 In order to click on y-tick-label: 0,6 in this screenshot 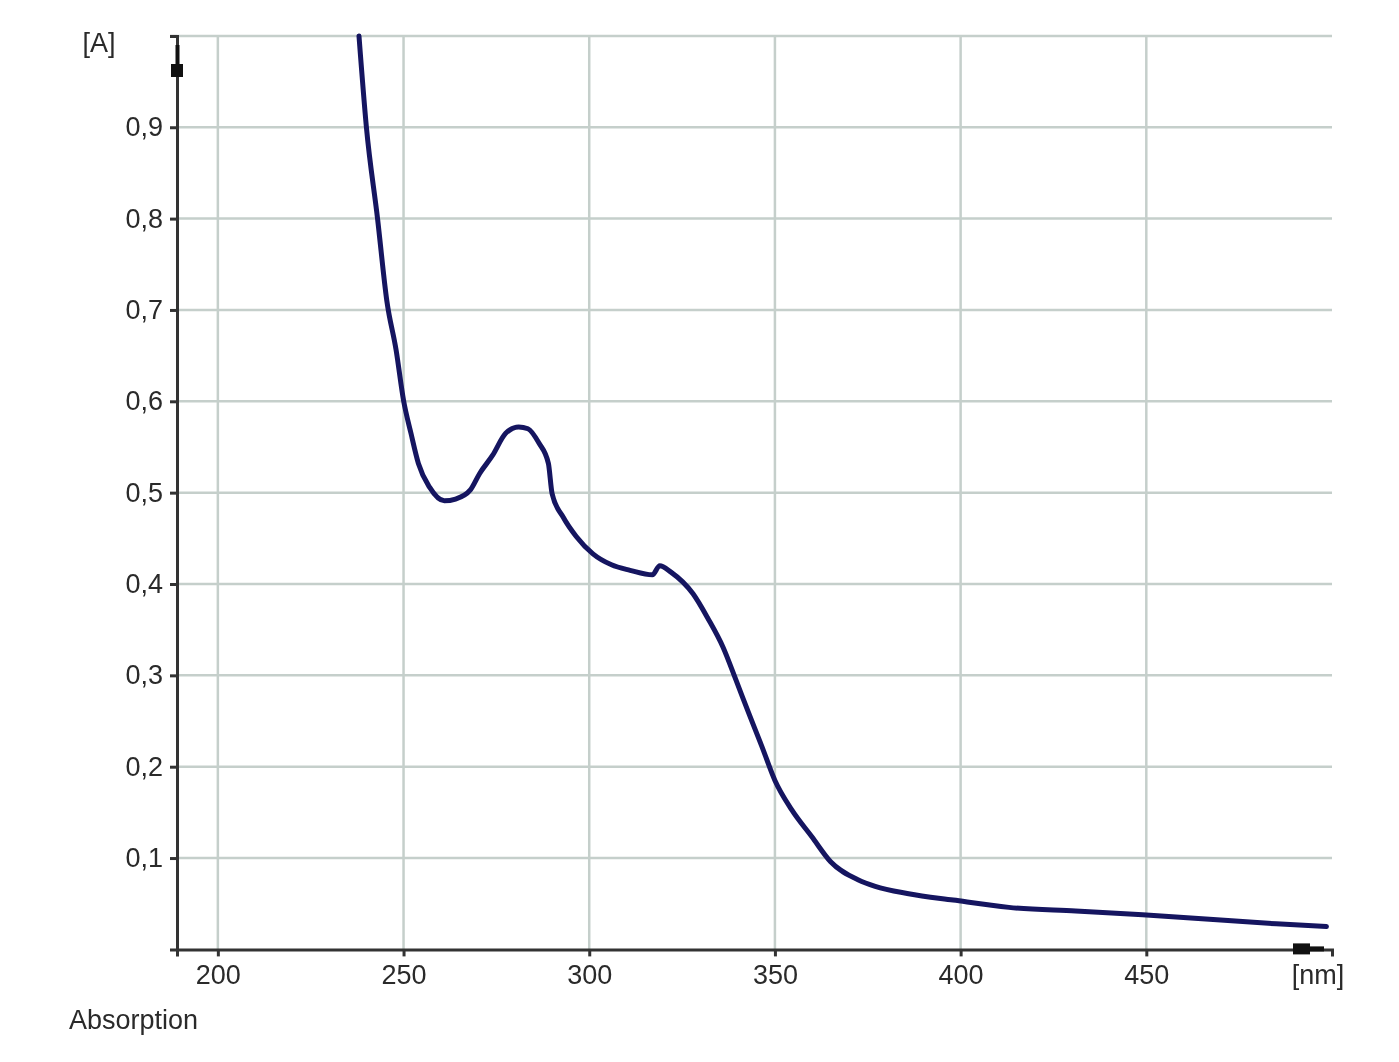, I will do `click(144, 401)`.